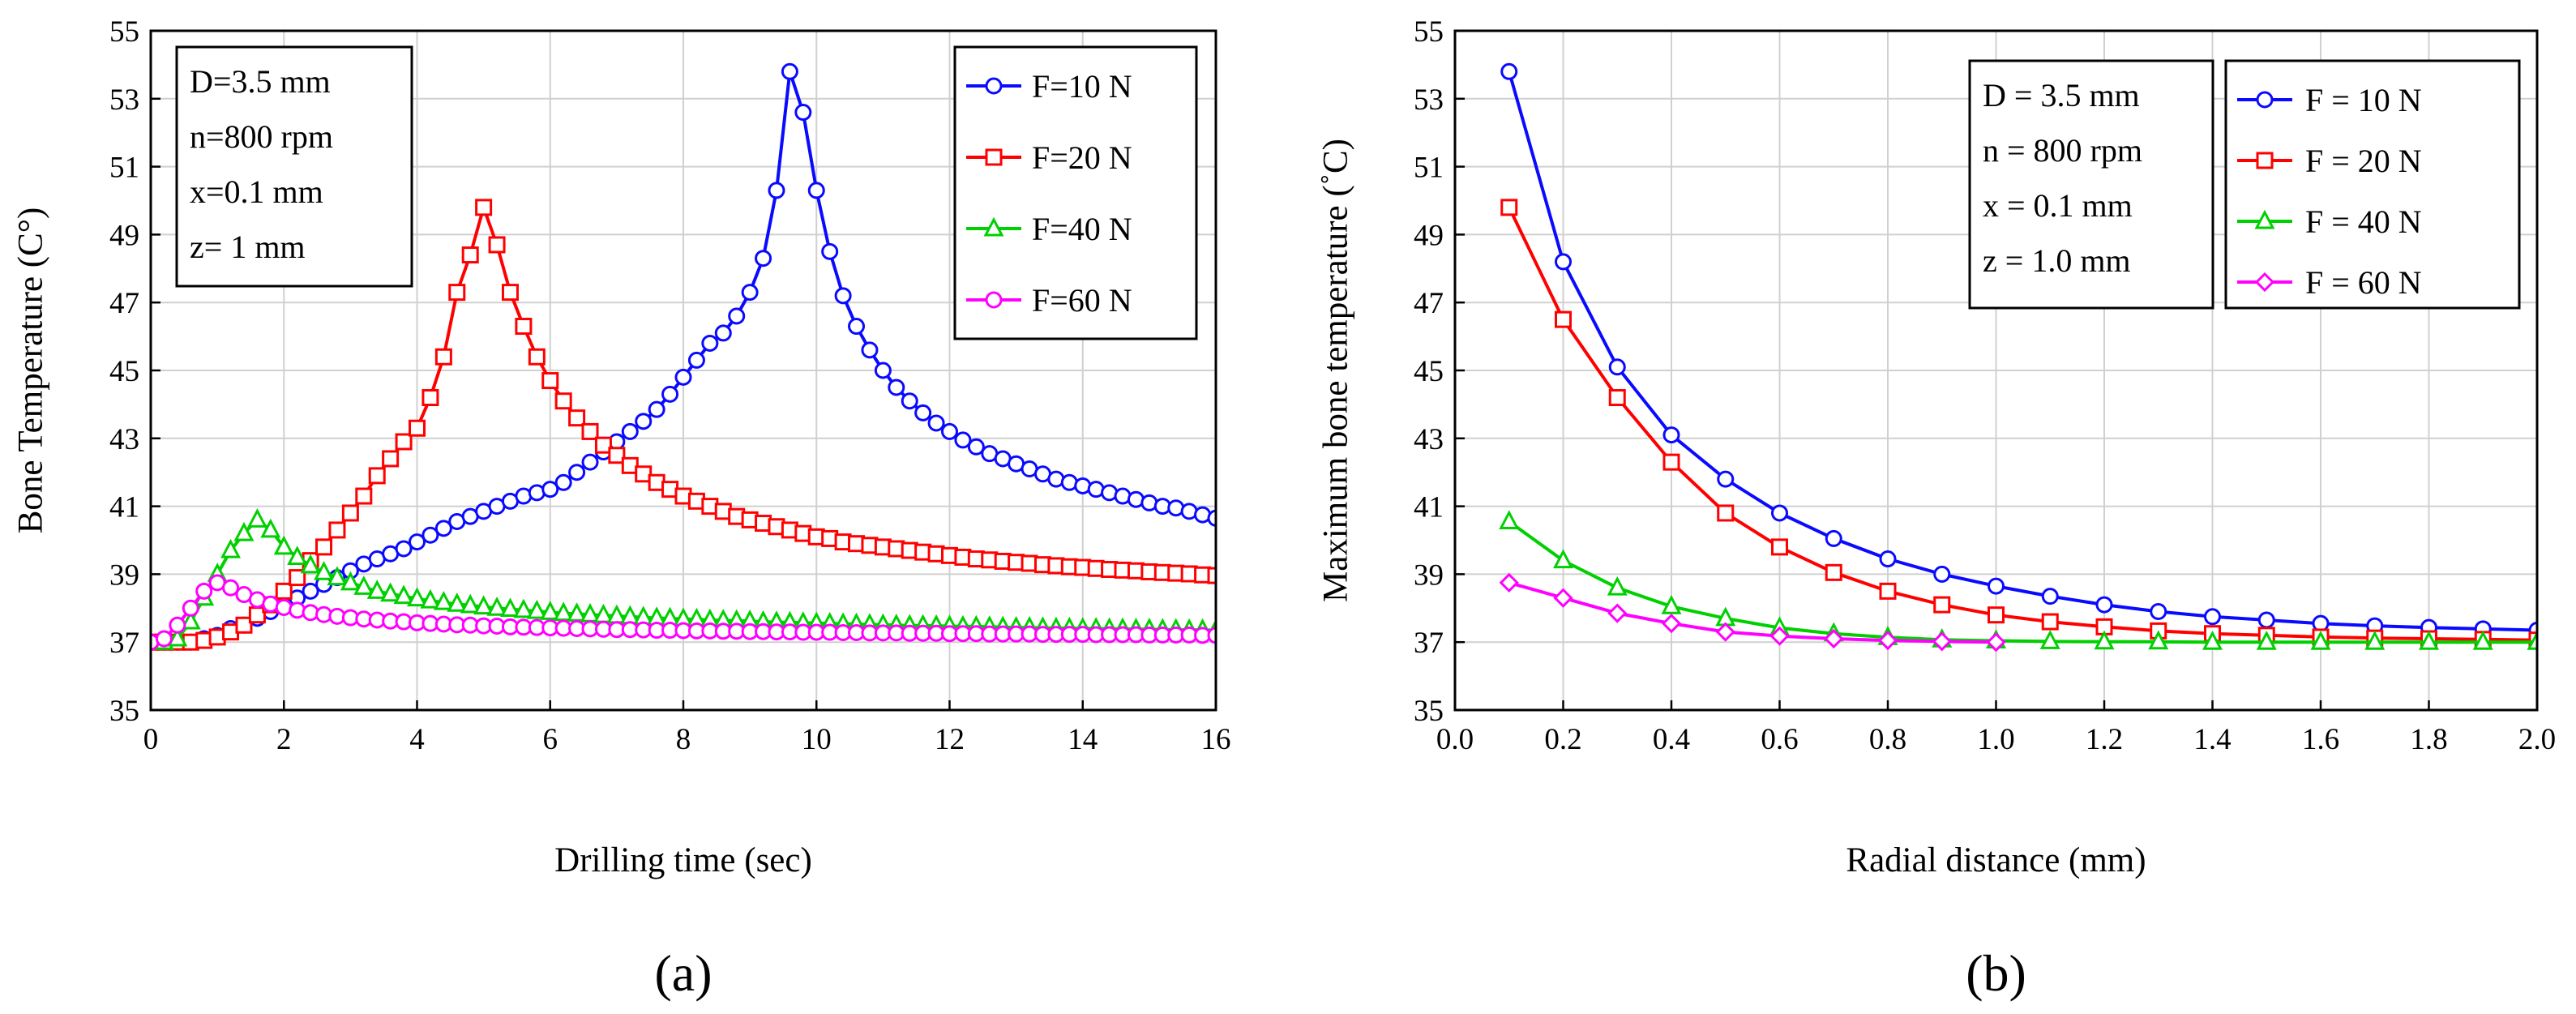  I want to click on legend-item: F = 10 N, so click(2329, 100).